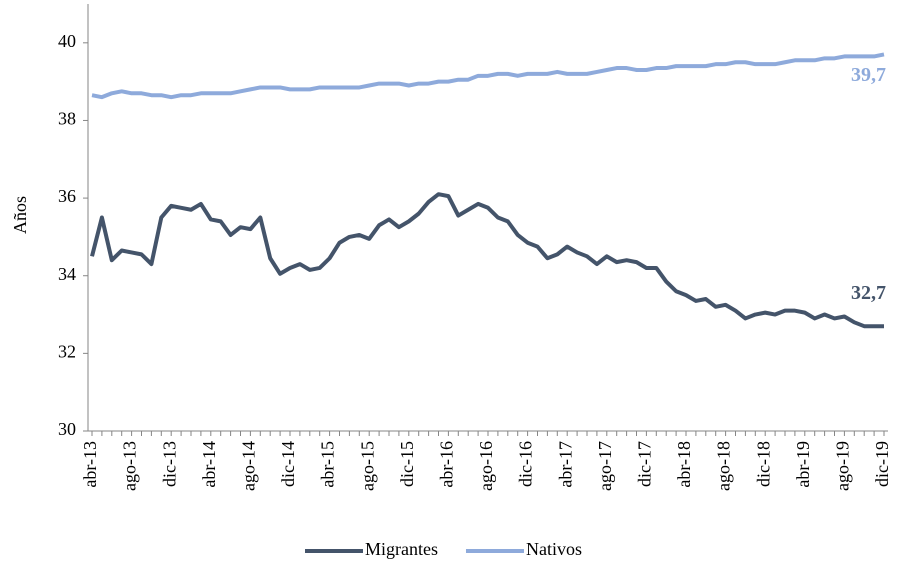 The width and height of the screenshot is (907, 569). Describe the element at coordinates (401, 549) in the screenshot. I see `legend-label: Migrantes` at that location.